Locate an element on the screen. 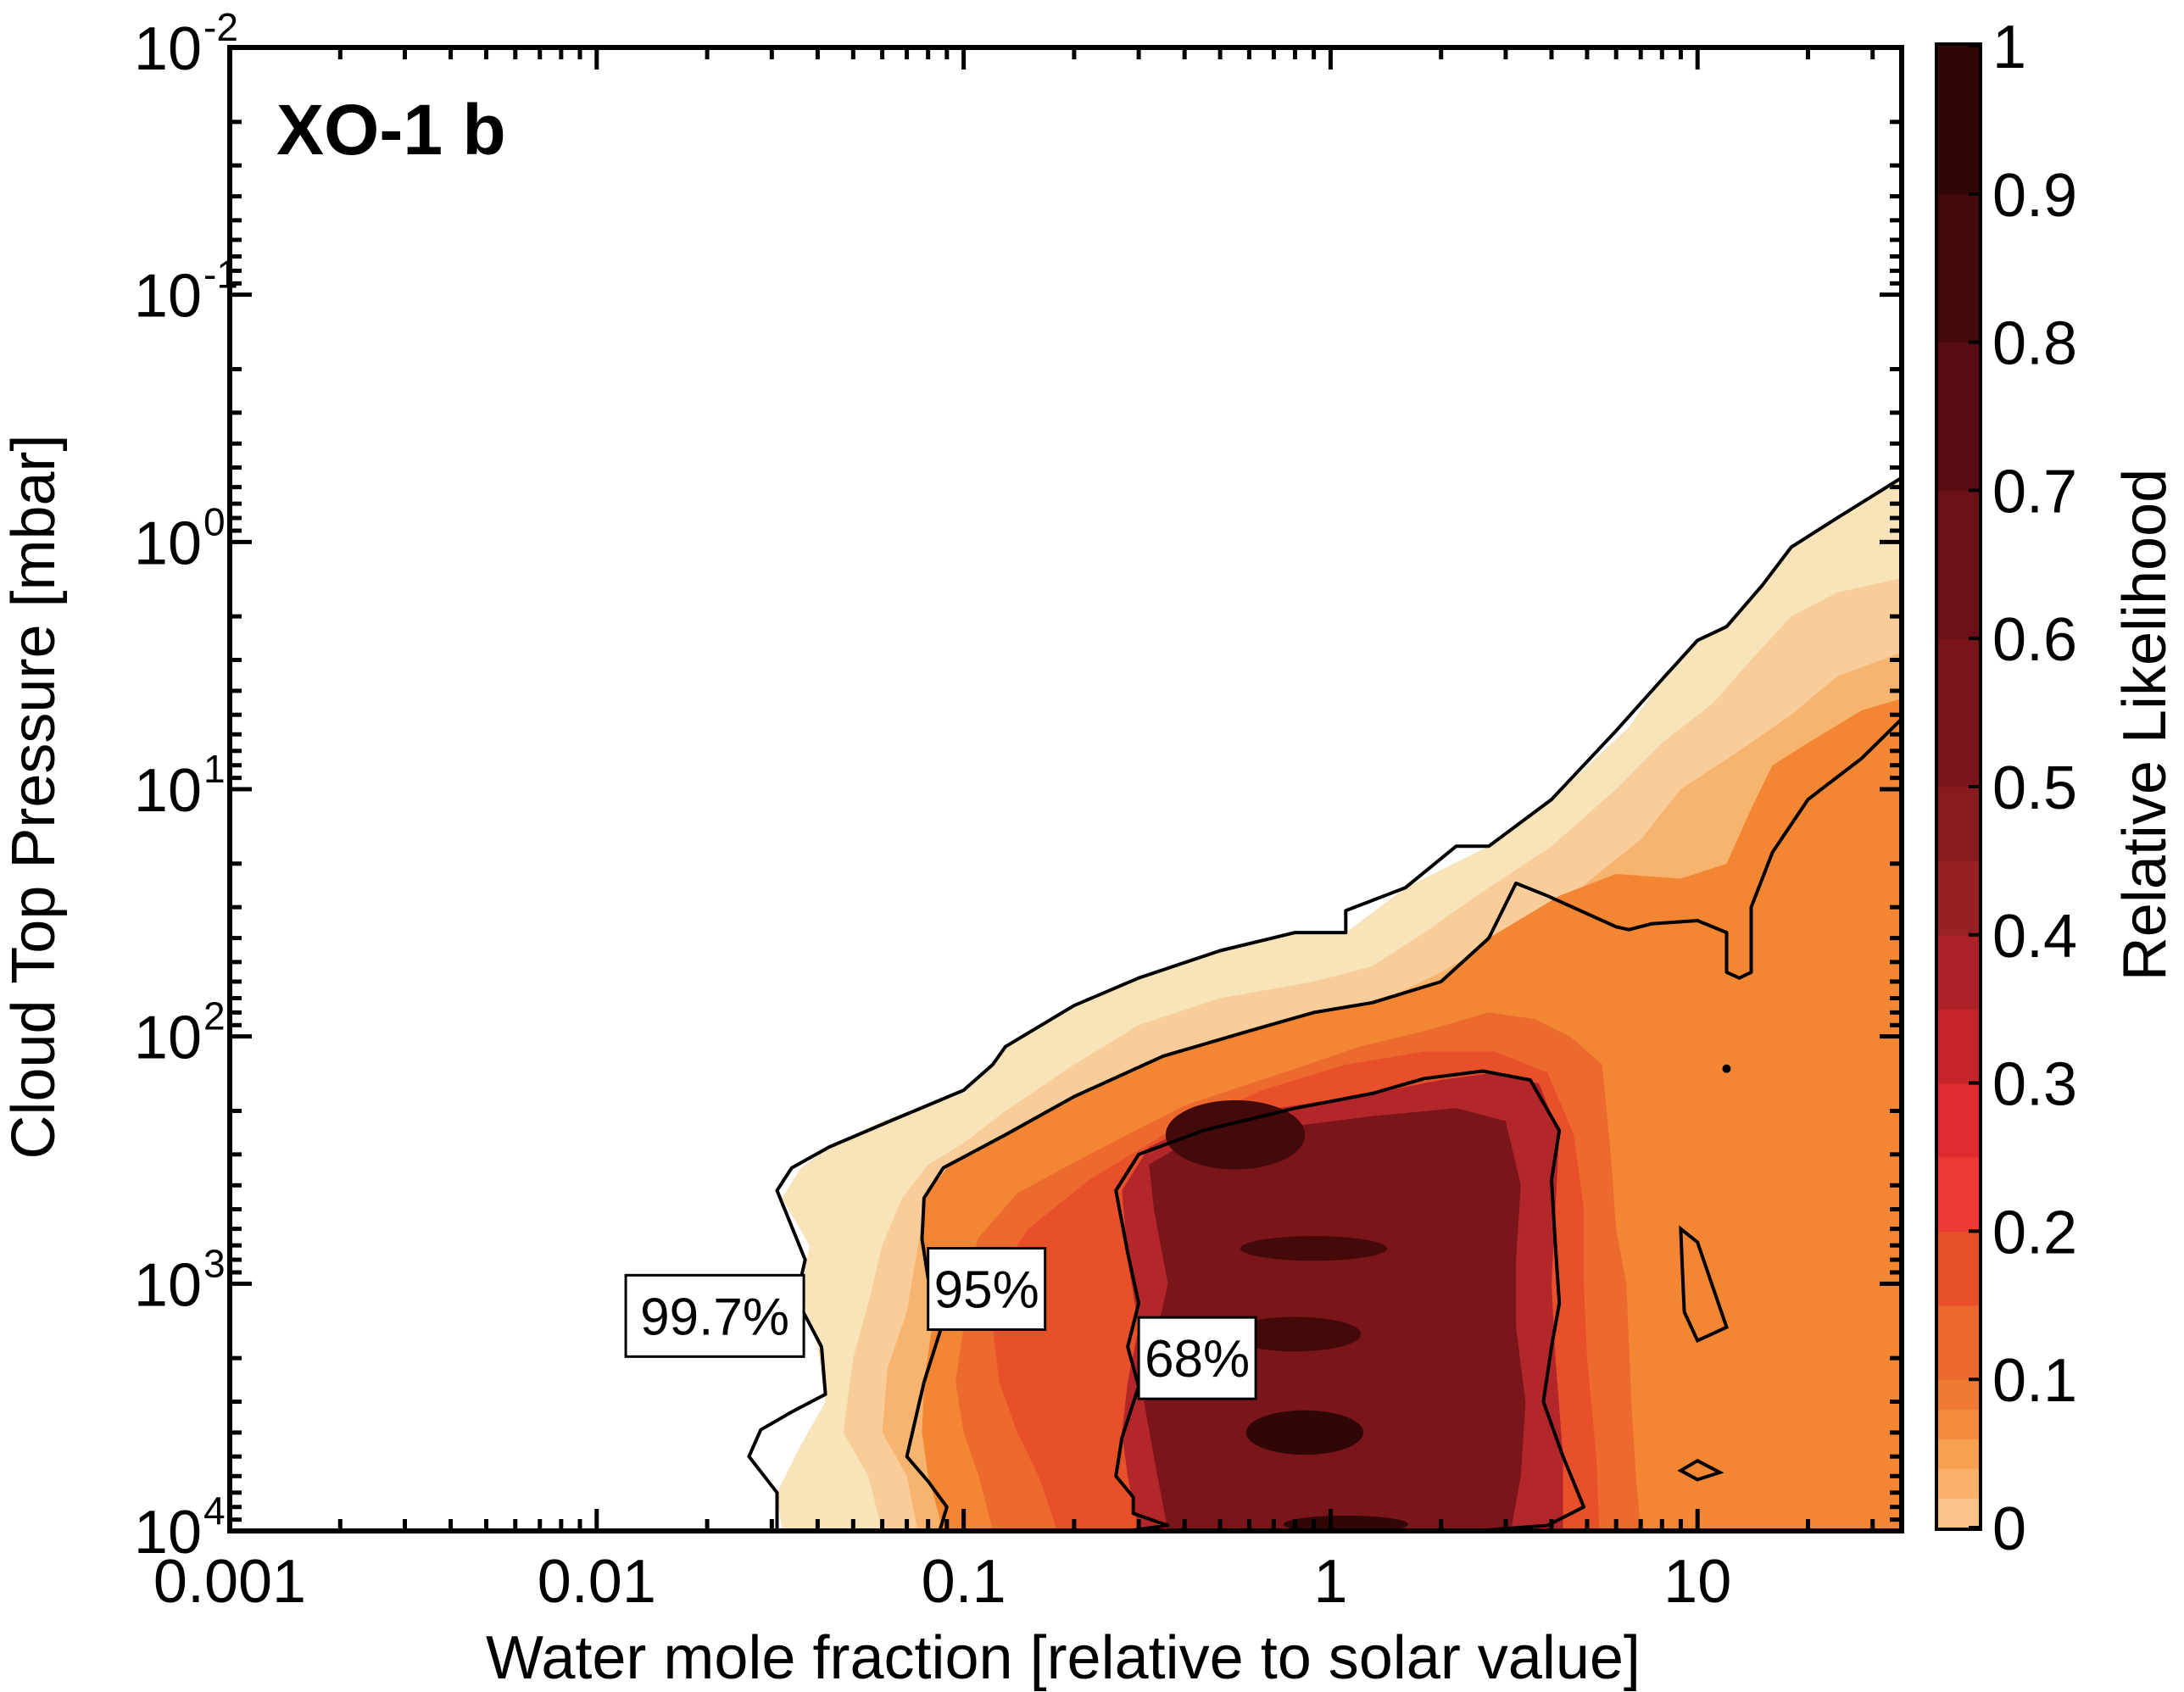  likelihood-above-0.4 is located at coordinates (1335, 1319).